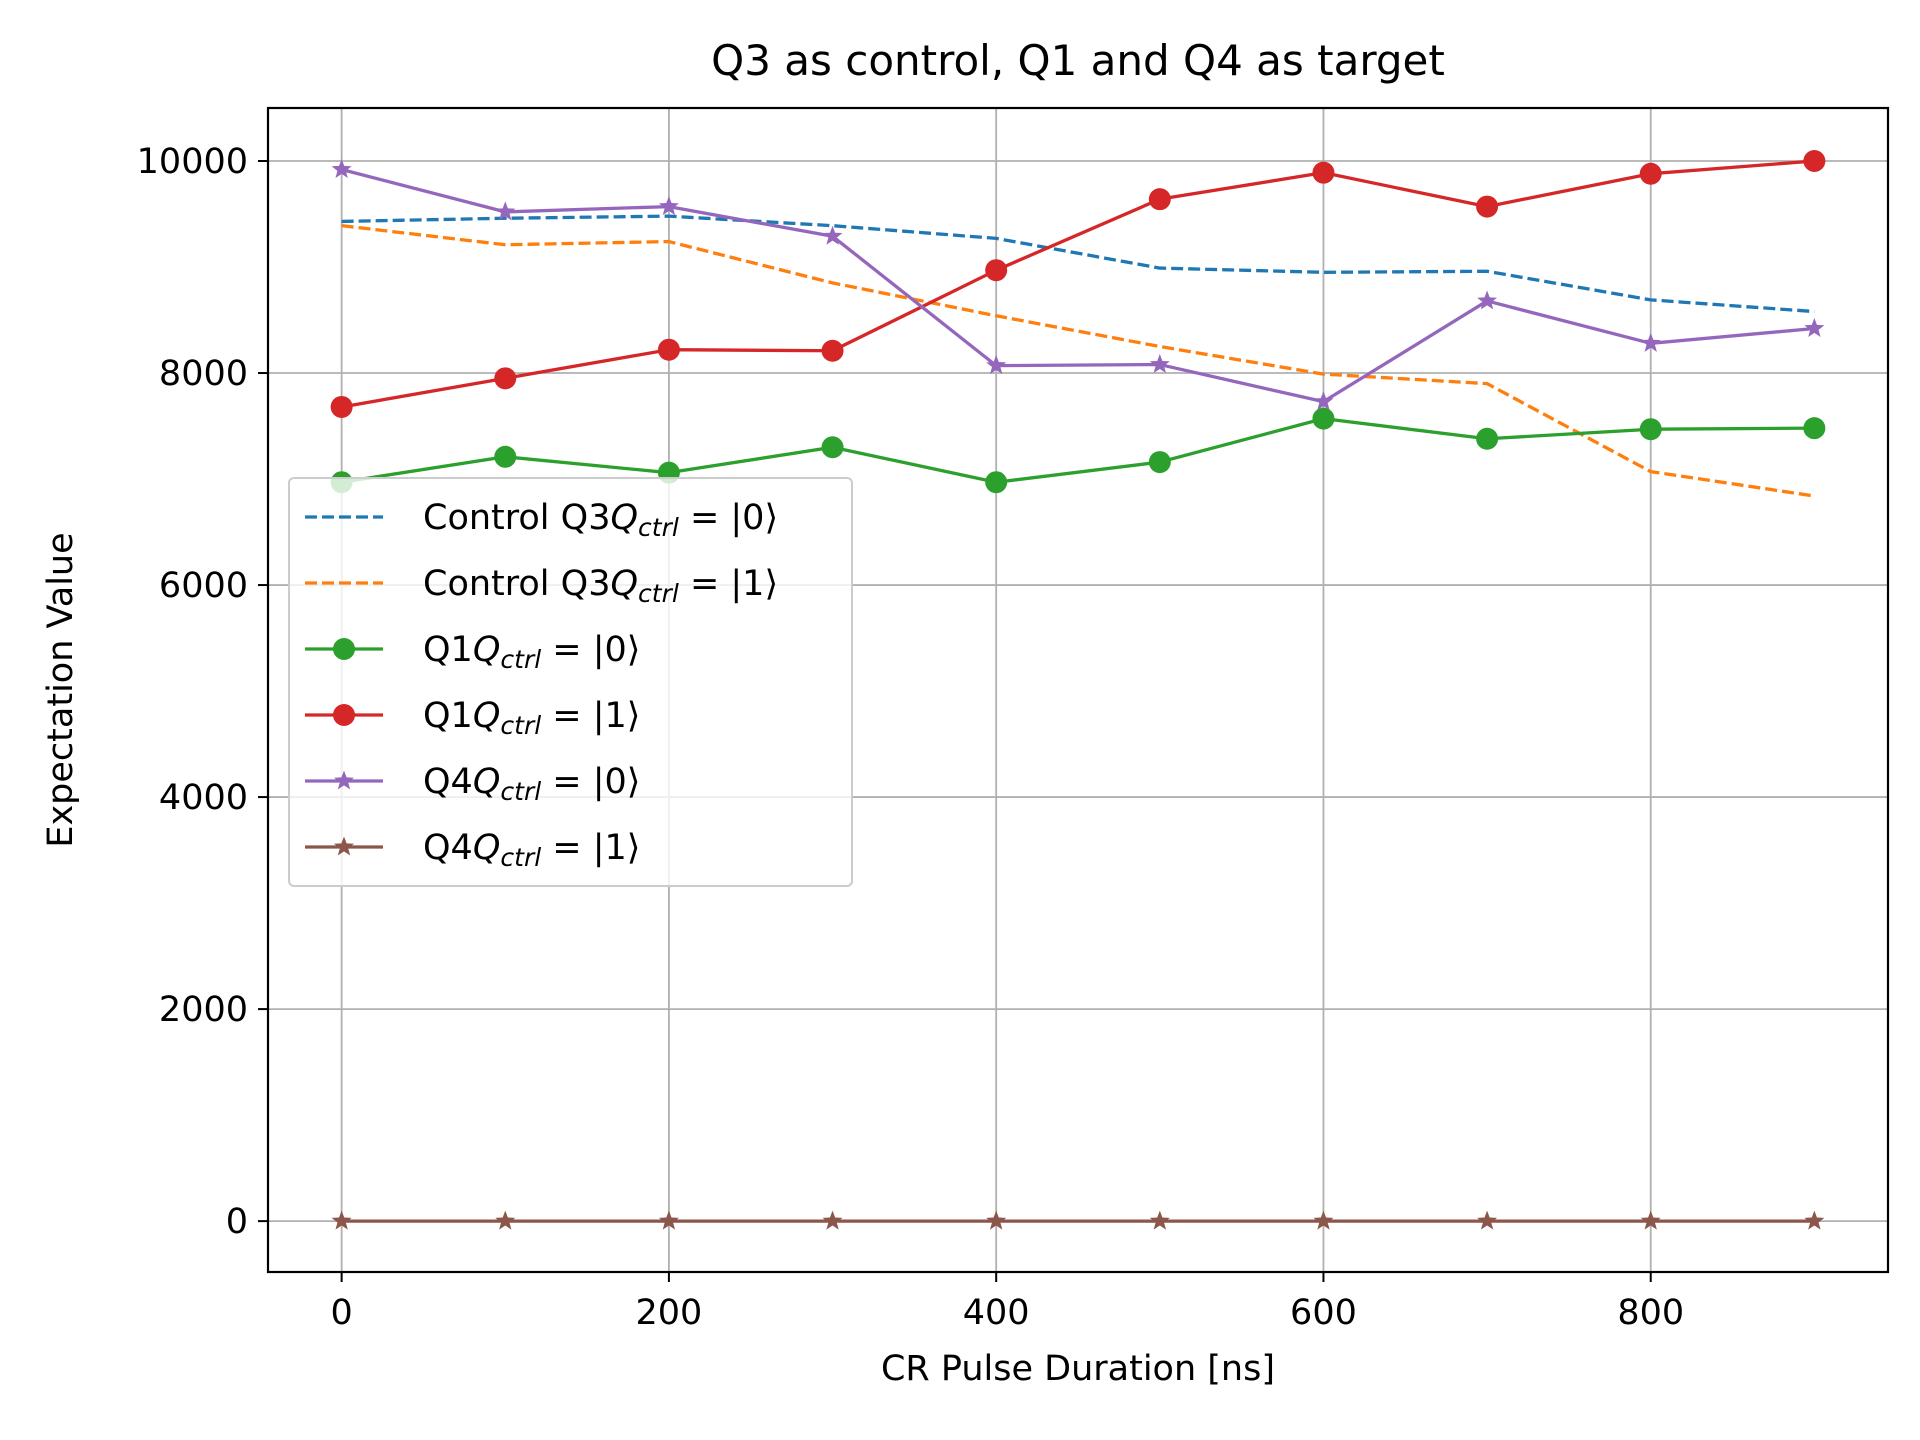 The width and height of the screenshot is (1920, 1440). Describe the element at coordinates (203, 1010) in the screenshot. I see `y-tick-label: 2000` at that location.